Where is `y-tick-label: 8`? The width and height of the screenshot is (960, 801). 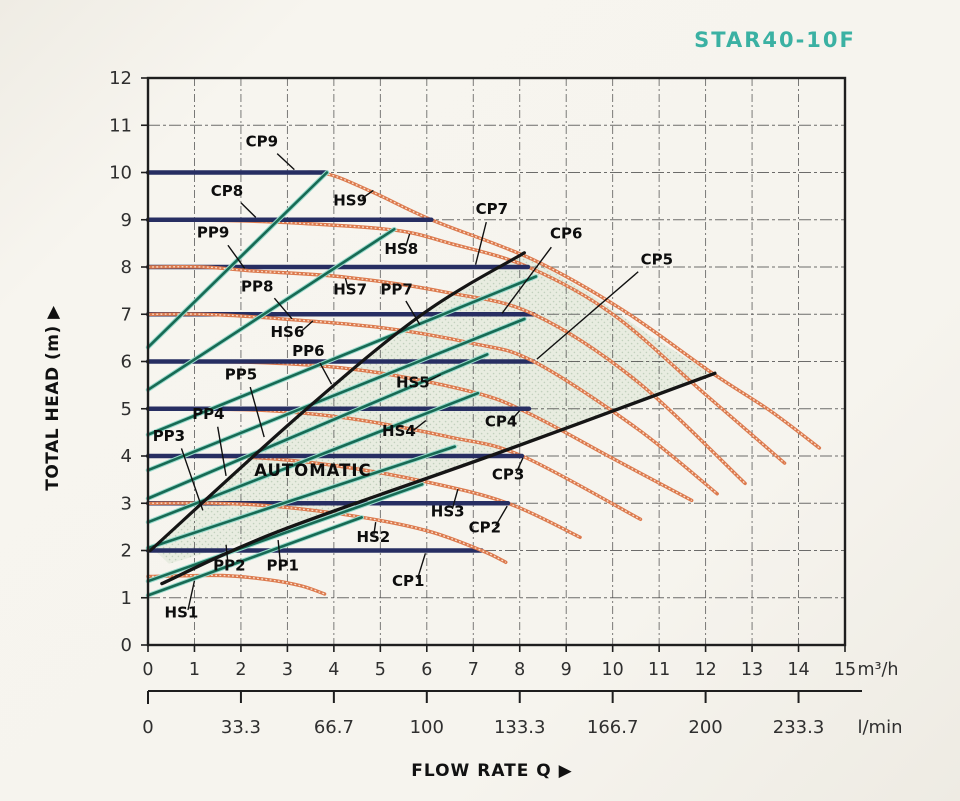
y-tick-label: 8 is located at coordinates (126, 267).